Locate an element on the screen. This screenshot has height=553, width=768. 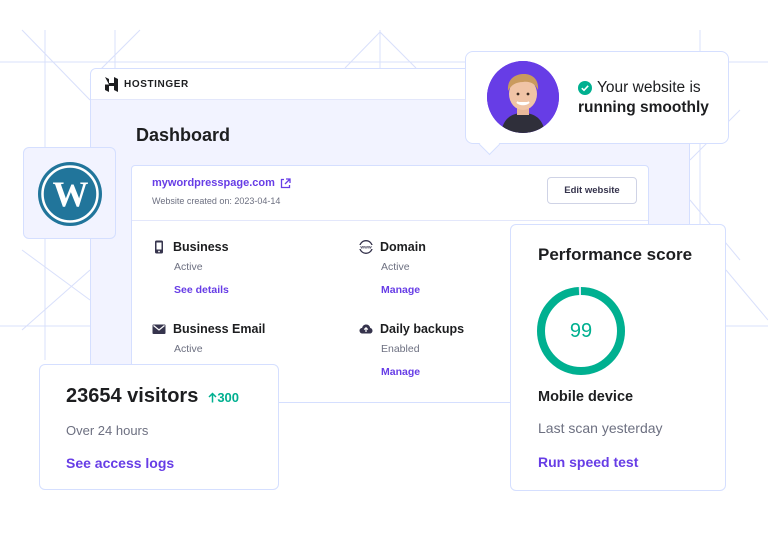
arrow-up-icon is located at coordinates (212, 397).